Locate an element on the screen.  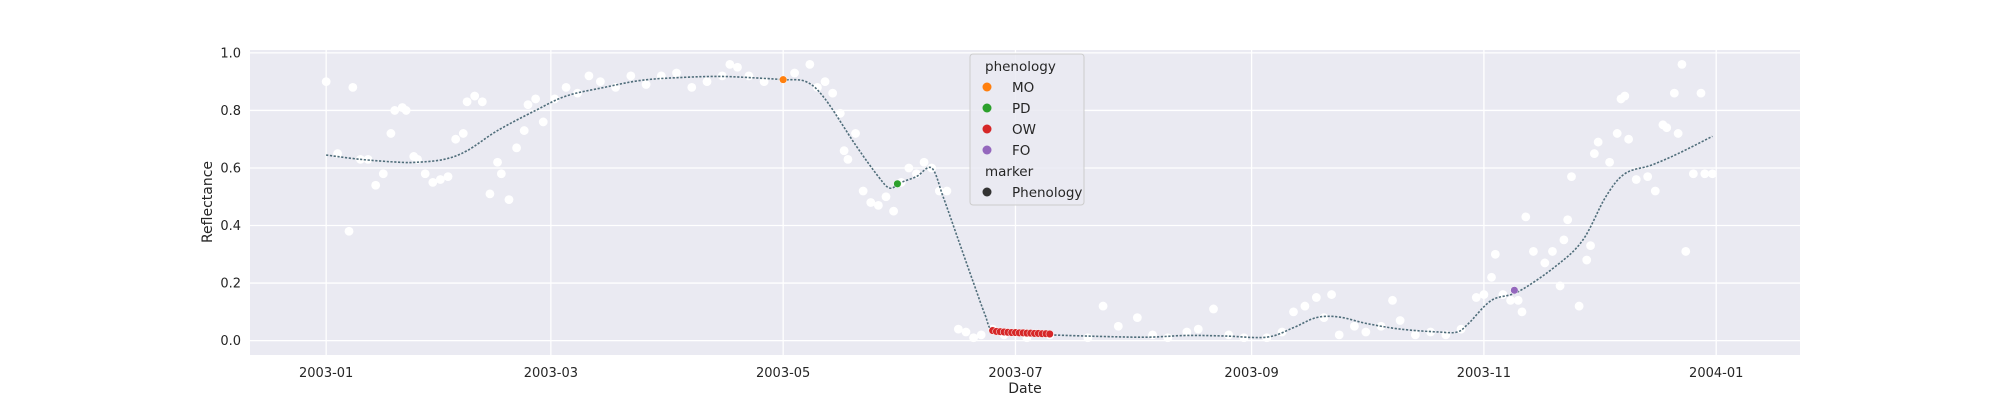
legend-entries: MO PD OW FO is located at coordinates (1009, 119).